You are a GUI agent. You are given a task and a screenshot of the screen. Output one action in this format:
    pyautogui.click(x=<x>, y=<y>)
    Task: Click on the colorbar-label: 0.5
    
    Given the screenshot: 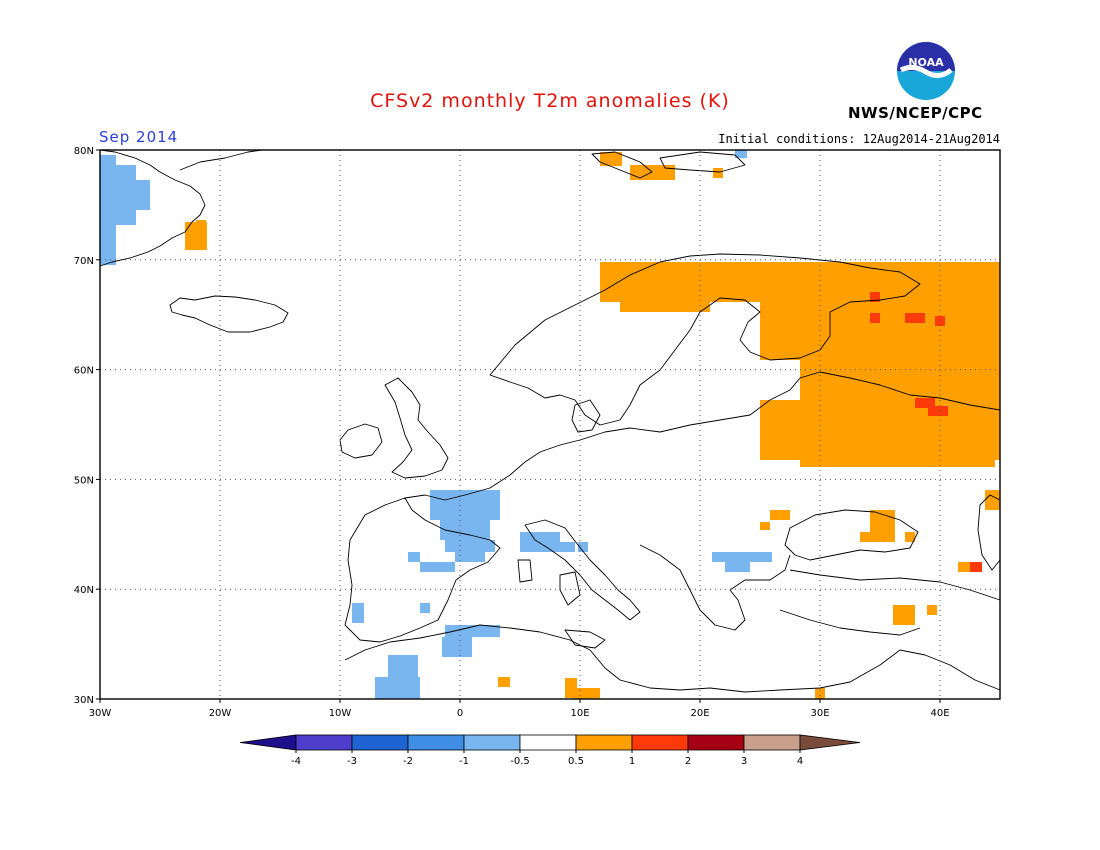 What is the action you would take?
    pyautogui.click(x=576, y=761)
    